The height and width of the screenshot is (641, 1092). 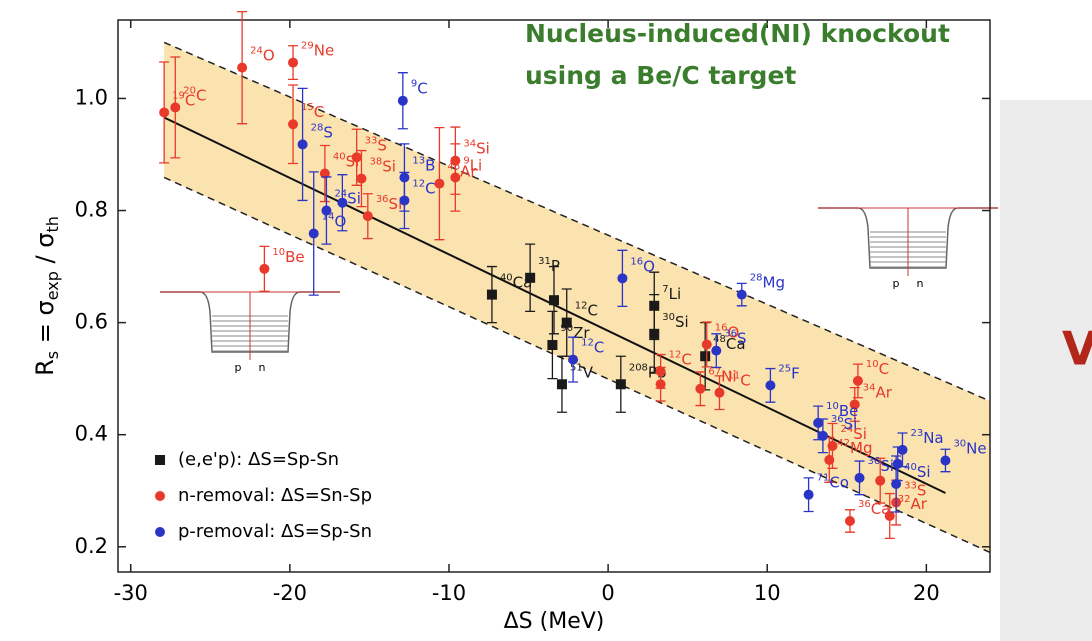 What do you see at coordinates (91, 97) in the screenshot?
I see `y-tick-label: 1.0` at bounding box center [91, 97].